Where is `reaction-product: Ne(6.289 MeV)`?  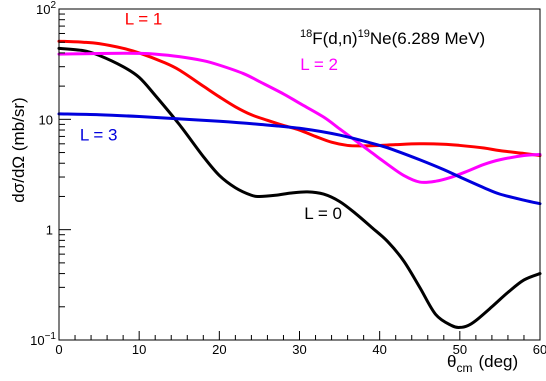 reaction-product: Ne(6.289 MeV) is located at coordinates (427, 38).